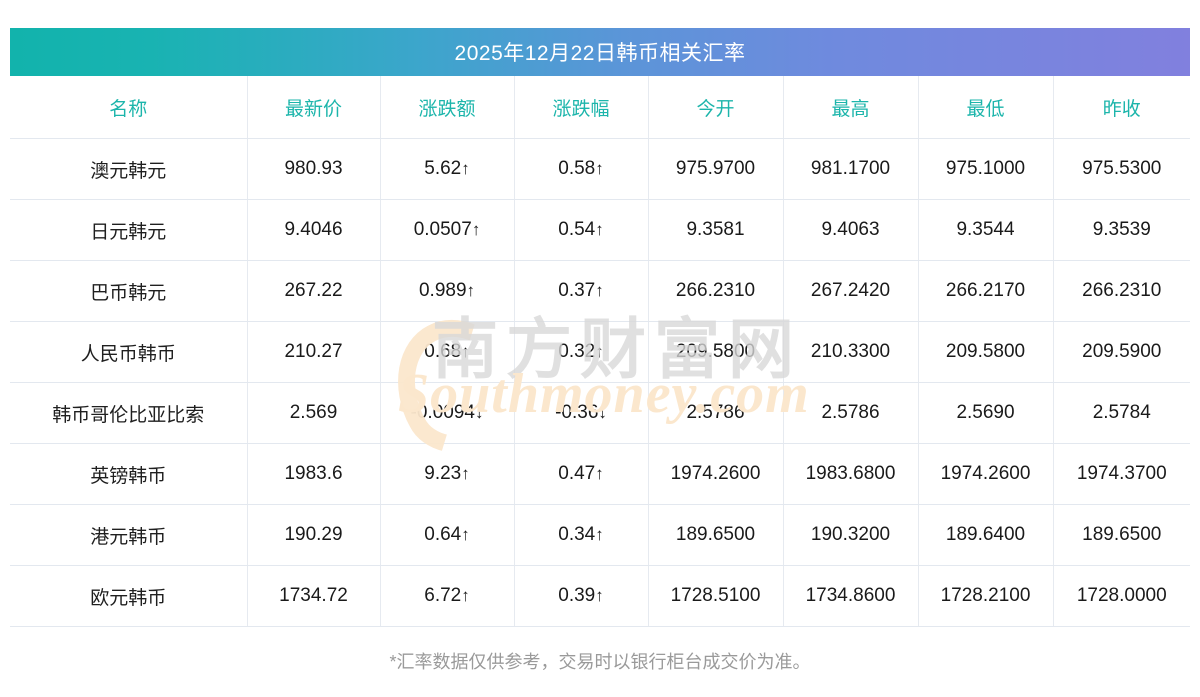 The height and width of the screenshot is (697, 1200). I want to click on row-high-price: 190.3200, so click(851, 535).